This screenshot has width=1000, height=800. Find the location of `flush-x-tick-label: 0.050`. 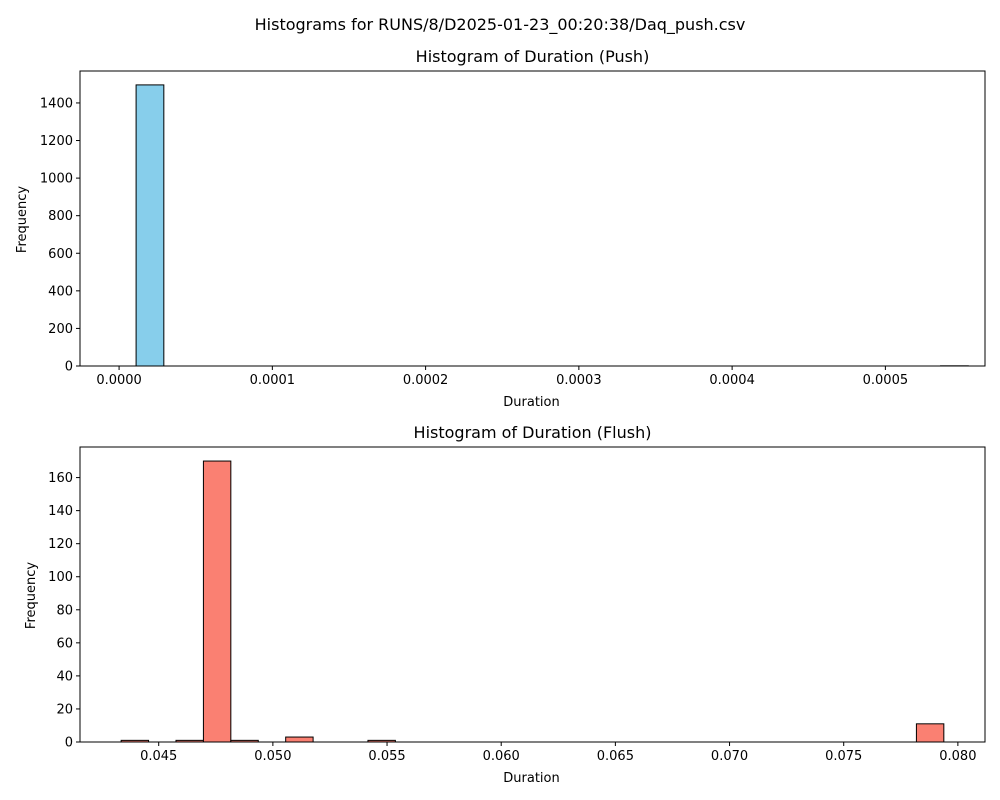

flush-x-tick-label: 0.050 is located at coordinates (272, 756).